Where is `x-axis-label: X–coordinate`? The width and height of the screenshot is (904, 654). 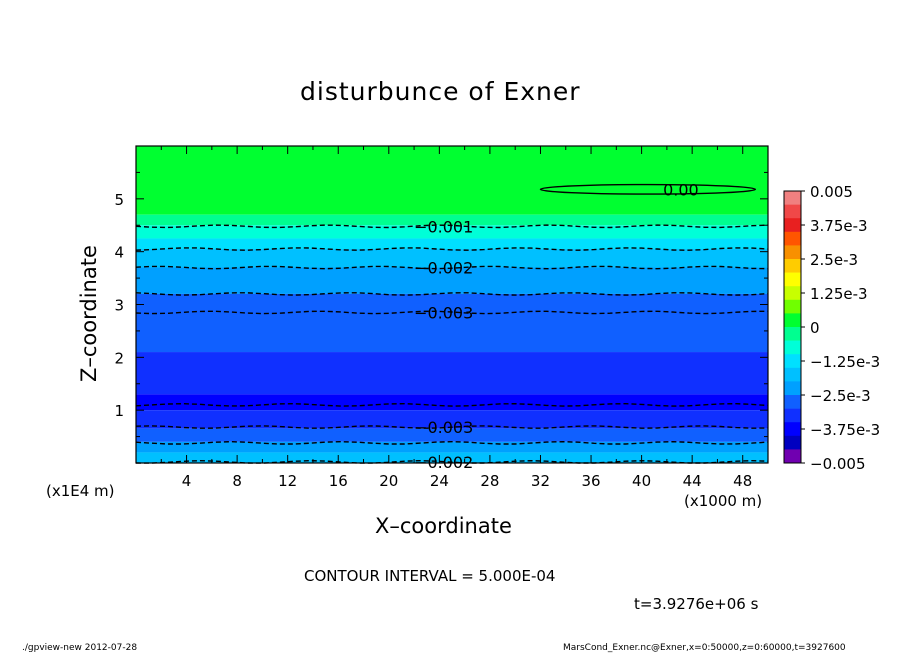 x-axis-label: X–coordinate is located at coordinates (443, 526).